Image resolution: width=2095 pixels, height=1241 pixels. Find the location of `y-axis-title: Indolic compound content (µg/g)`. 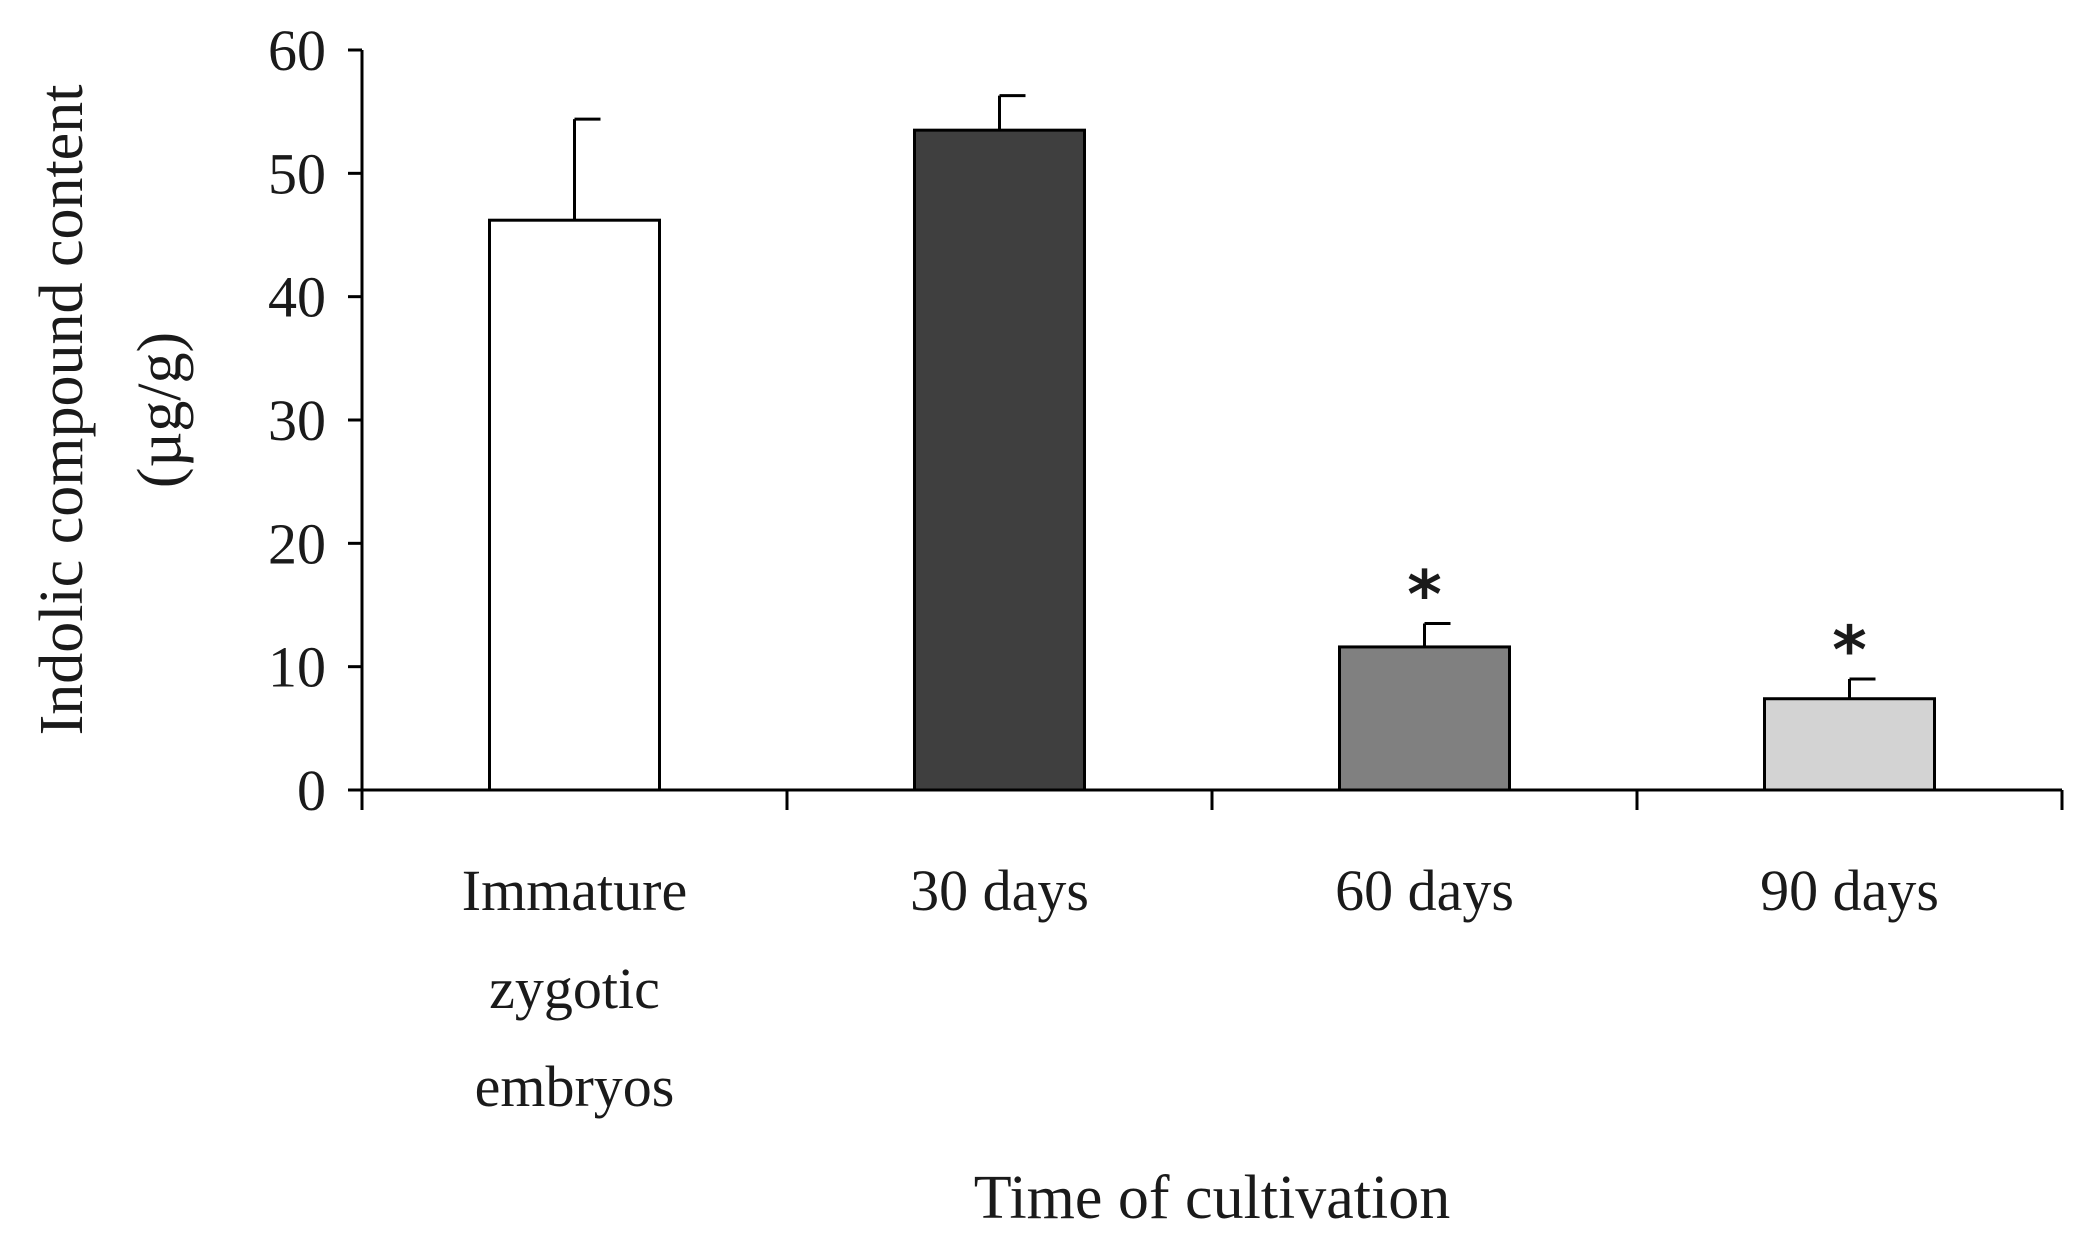

y-axis-title: Indolic compound content (µg/g) is located at coordinates (111, 410).